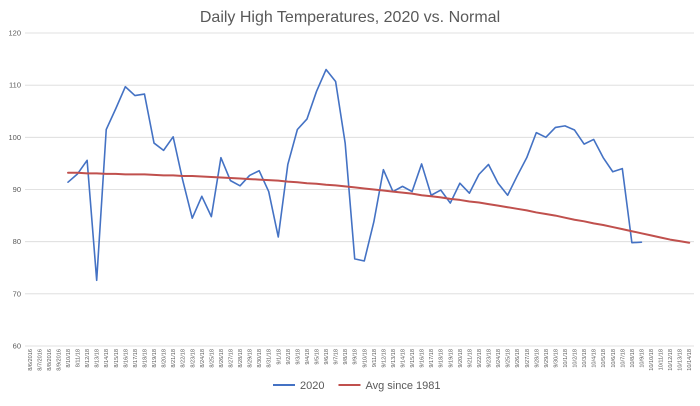 The image size is (700, 406). I want to click on y-axis-tick-labels: 60 70 80 90 100 110 120, so click(14, 190).